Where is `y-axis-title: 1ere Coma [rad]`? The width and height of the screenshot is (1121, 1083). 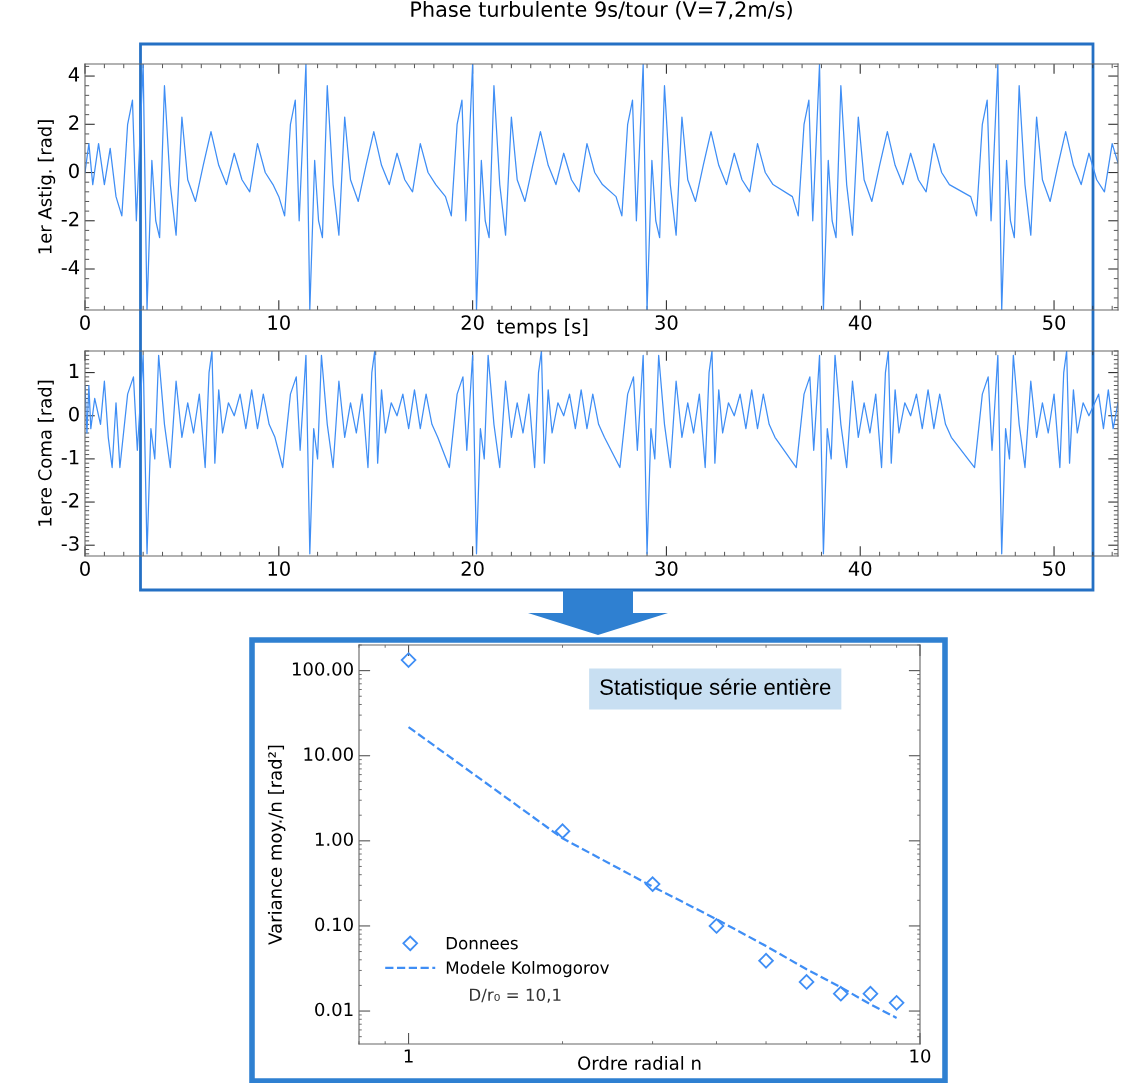
y-axis-title: 1ere Coma [rad] is located at coordinates (45, 453).